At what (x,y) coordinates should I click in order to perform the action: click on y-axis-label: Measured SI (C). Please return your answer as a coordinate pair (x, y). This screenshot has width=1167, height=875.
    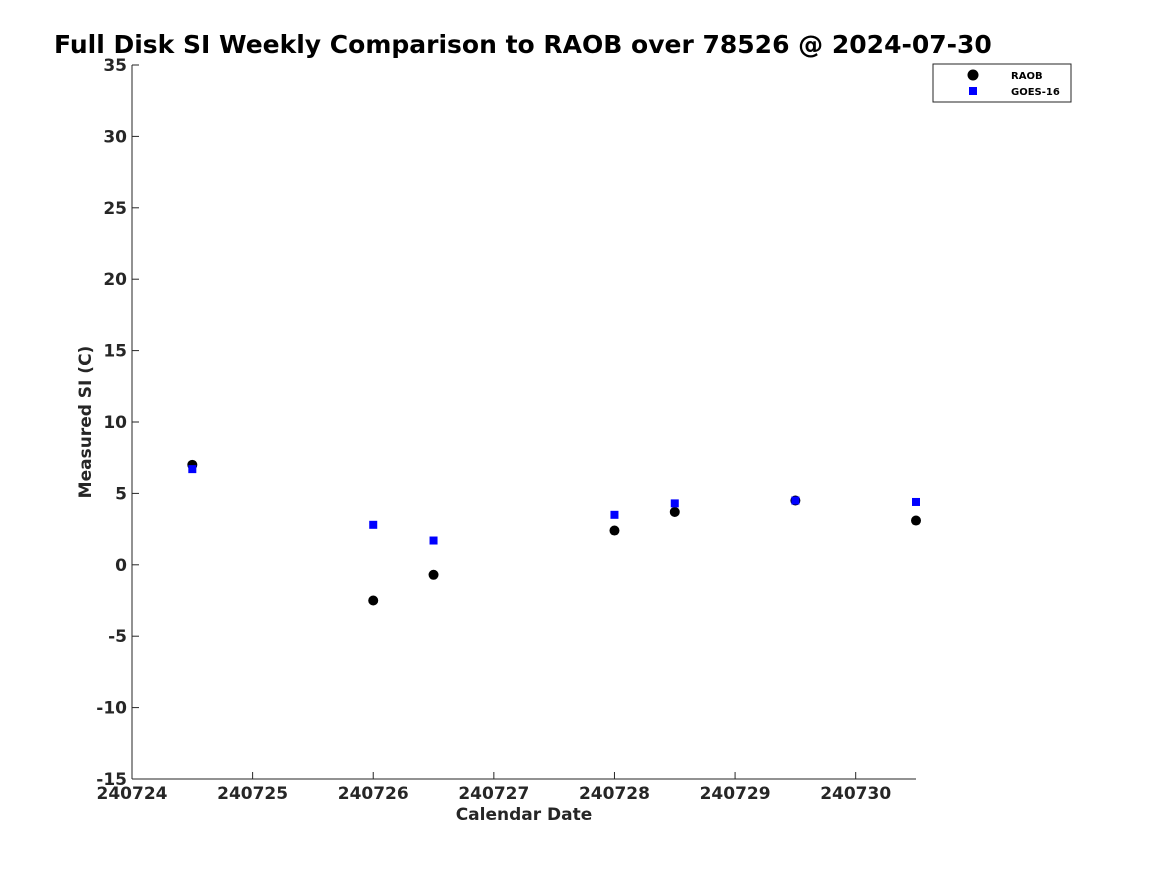
    Looking at the image, I should click on (86, 422).